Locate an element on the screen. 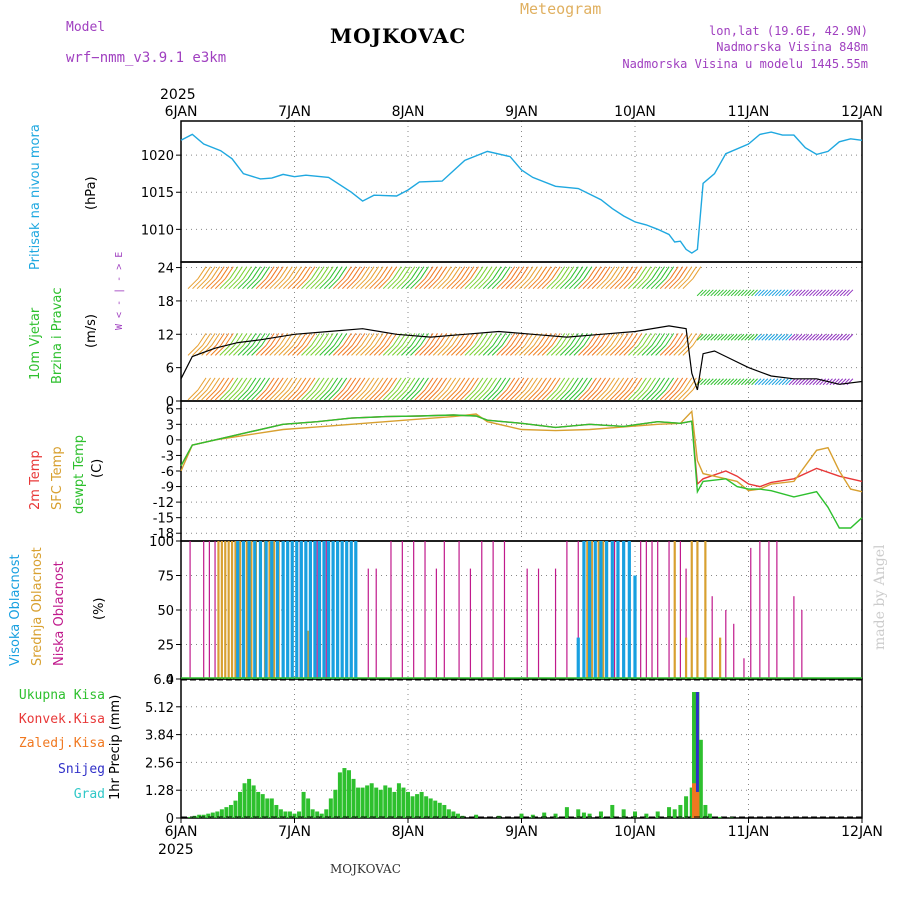 This screenshot has height=900, width=900. precip-legend-frozen: Zaledj.Kisa is located at coordinates (61, 743).